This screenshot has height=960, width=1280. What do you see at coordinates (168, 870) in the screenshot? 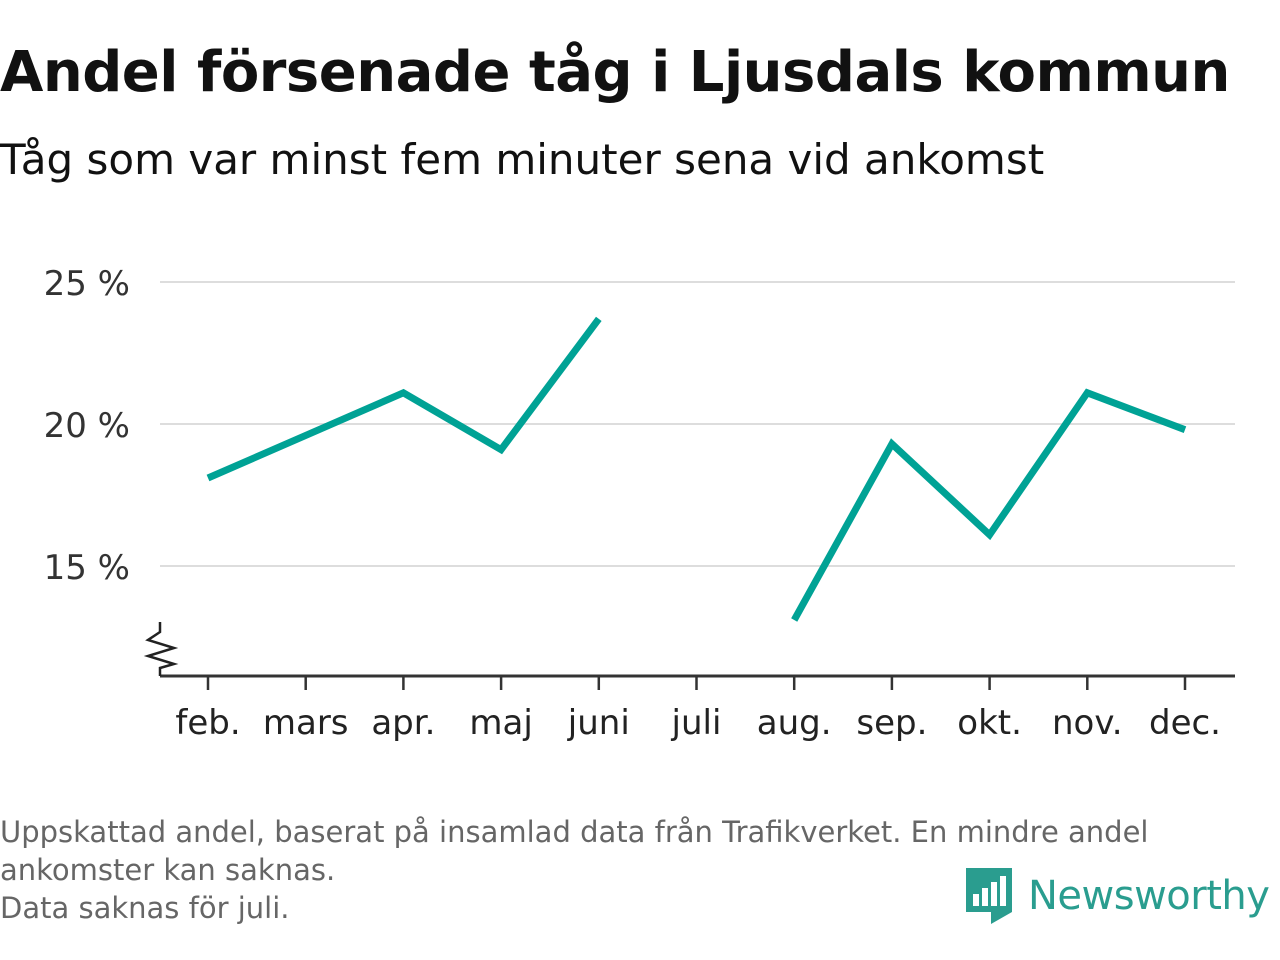
I see `footnote-line-2: ankomster kan saknas.` at bounding box center [168, 870].